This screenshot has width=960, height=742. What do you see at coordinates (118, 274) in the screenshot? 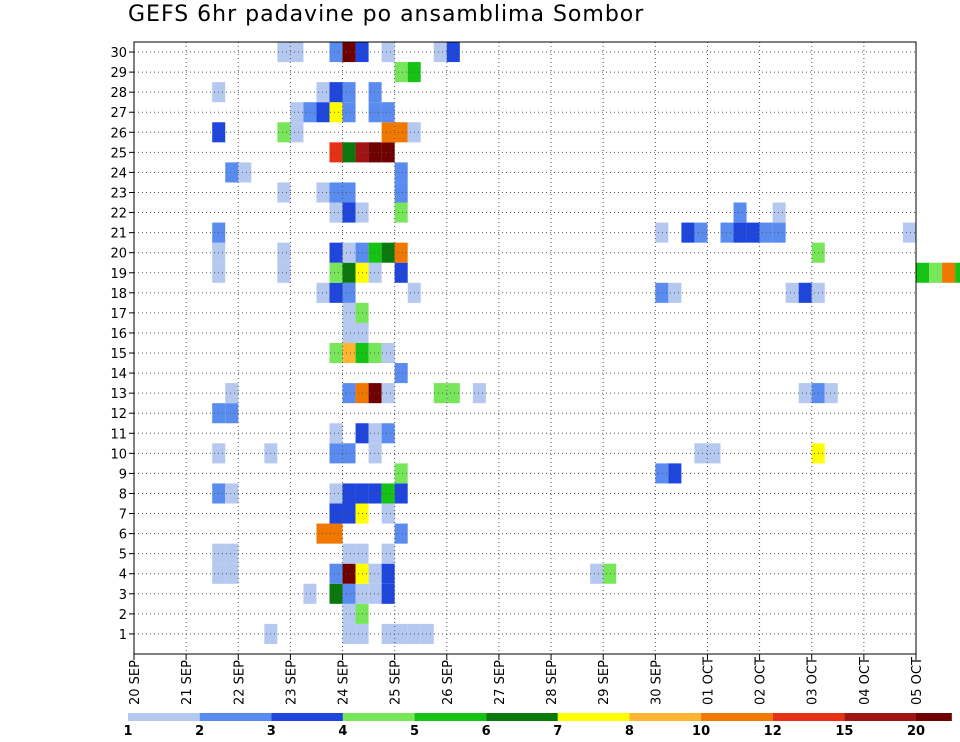
I see `y-tick-label: 19` at bounding box center [118, 274].